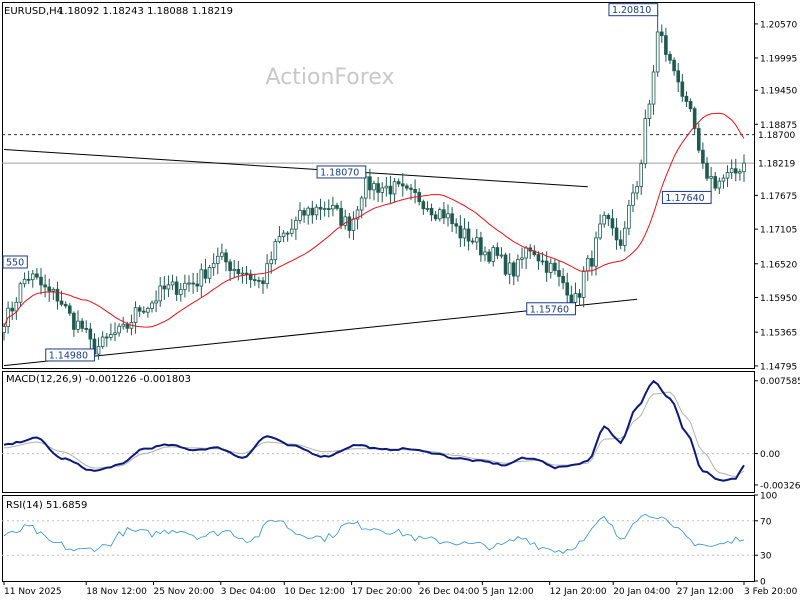  I want to click on price-annotation: 550, so click(15, 262).